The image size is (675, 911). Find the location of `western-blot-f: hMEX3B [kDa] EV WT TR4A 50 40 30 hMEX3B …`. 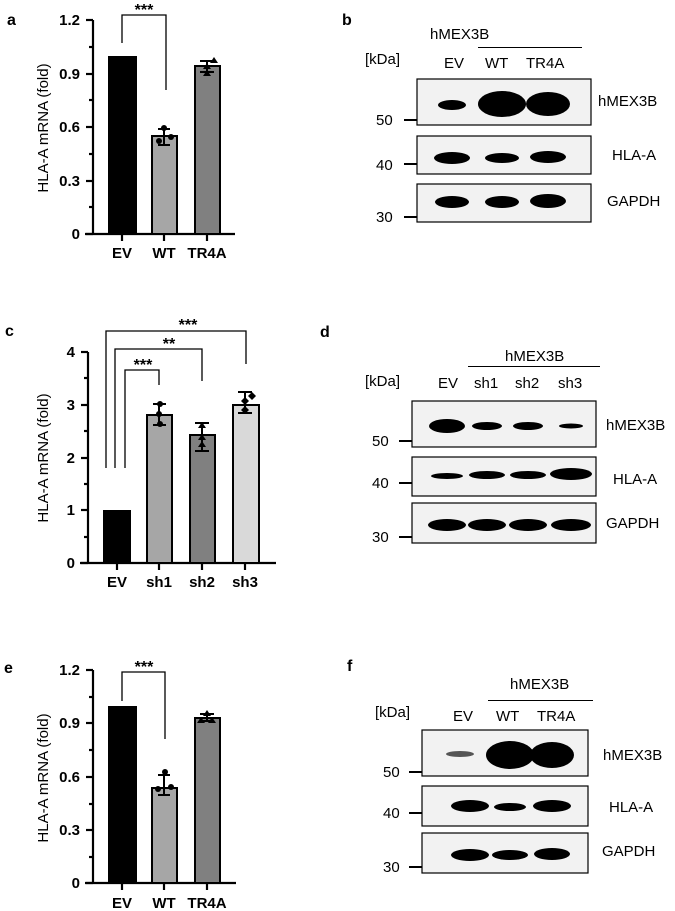

western-blot-f: hMEX3B [kDa] EV WT TR4A 50 40 30 hMEX3B … is located at coordinates (517, 760).